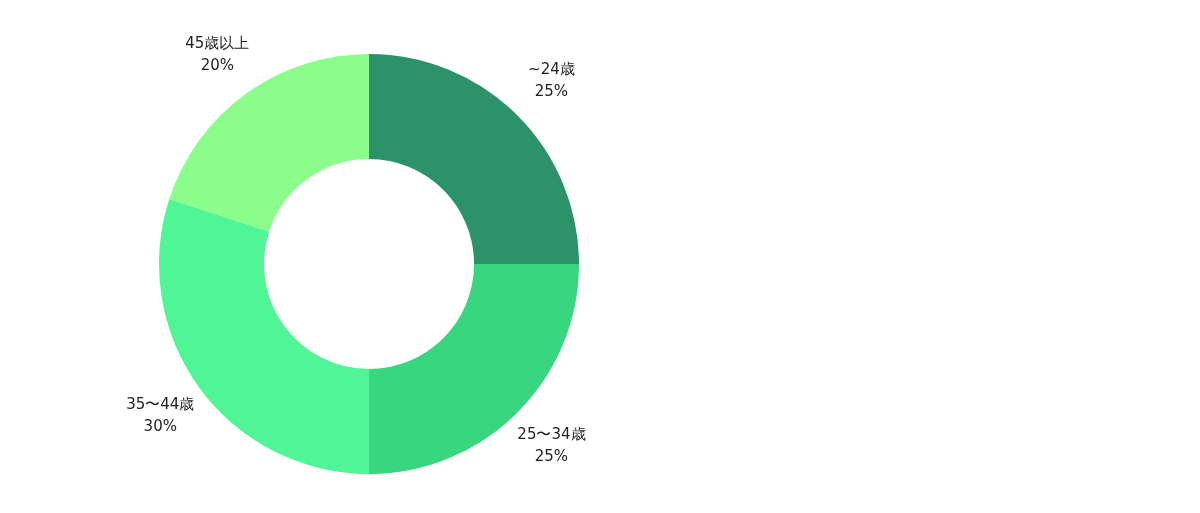  What do you see at coordinates (160, 403) in the screenshot?
I see `slice-label: 35〜44歳` at bounding box center [160, 403].